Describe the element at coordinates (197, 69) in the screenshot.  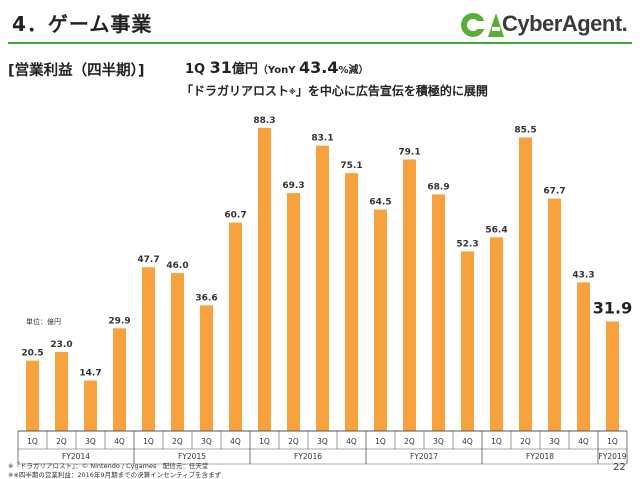
I see `headline-quarter: 1Q` at that location.